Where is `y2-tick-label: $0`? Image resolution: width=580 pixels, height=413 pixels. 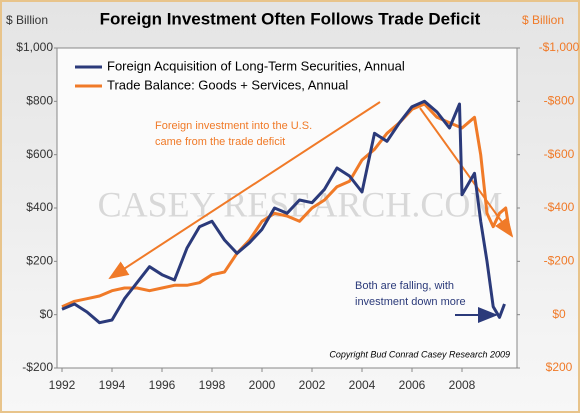
y2-tick-label: $0 is located at coordinates (559, 314).